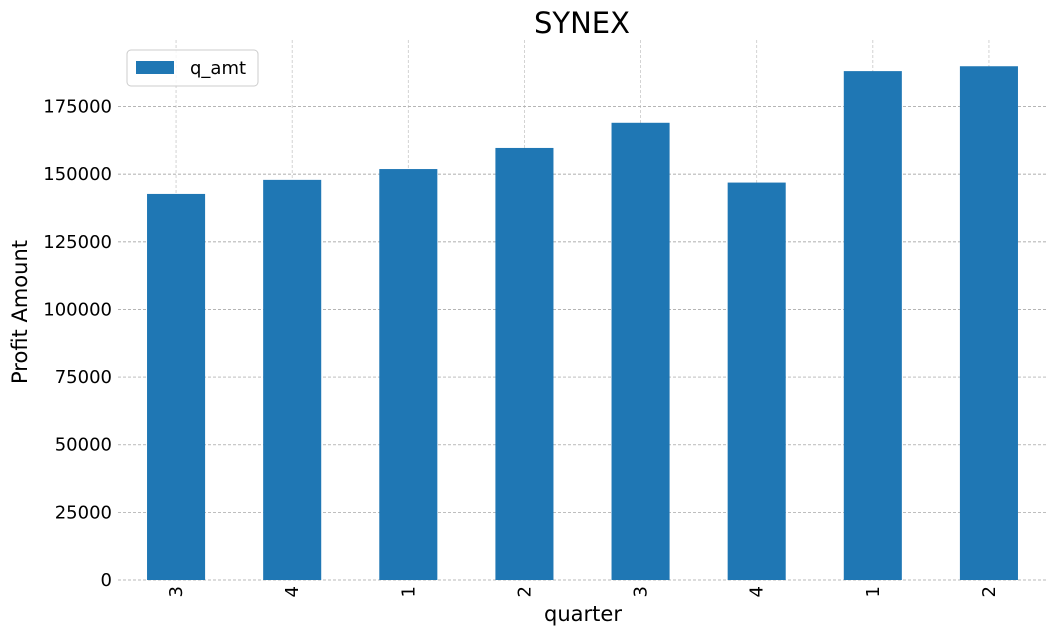 This screenshot has height=636, width=1057. I want to click on legend-label: q_amt, so click(218, 68).